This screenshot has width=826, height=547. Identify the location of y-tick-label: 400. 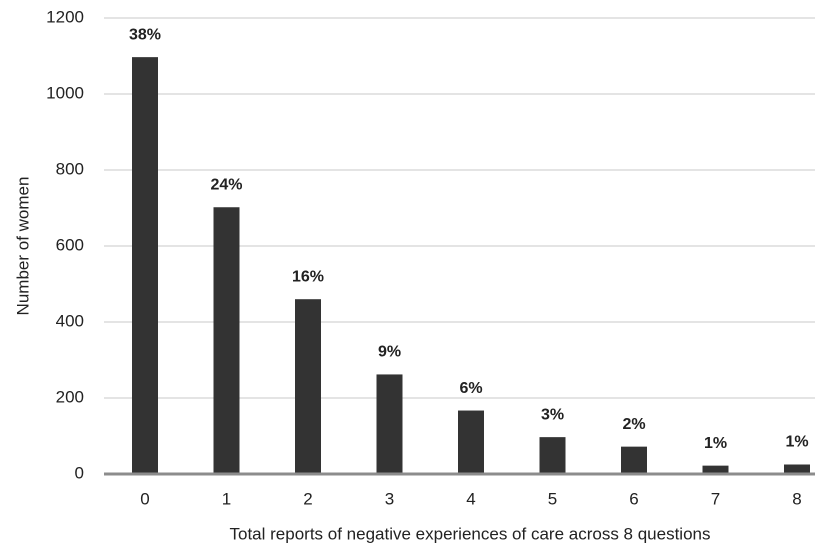
(70, 320).